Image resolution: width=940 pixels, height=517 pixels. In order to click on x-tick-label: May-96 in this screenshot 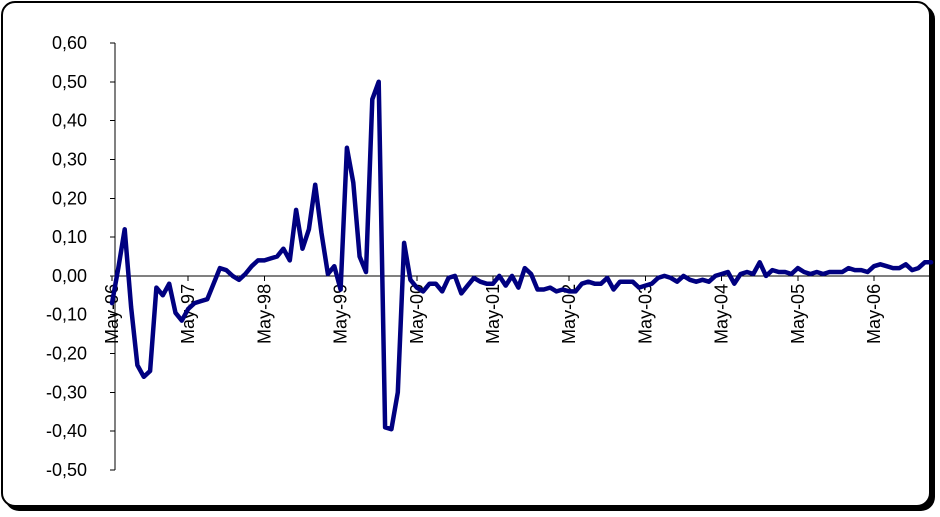, I will do `click(112, 314)`.